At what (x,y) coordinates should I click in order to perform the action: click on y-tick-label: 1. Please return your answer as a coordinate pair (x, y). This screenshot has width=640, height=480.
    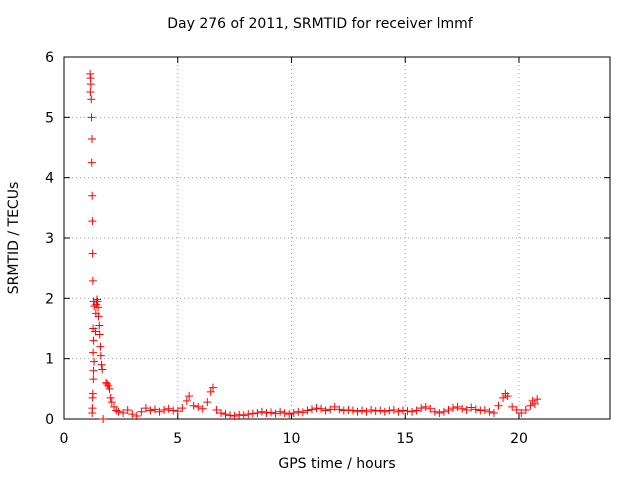
    Looking at the image, I should click on (49, 360).